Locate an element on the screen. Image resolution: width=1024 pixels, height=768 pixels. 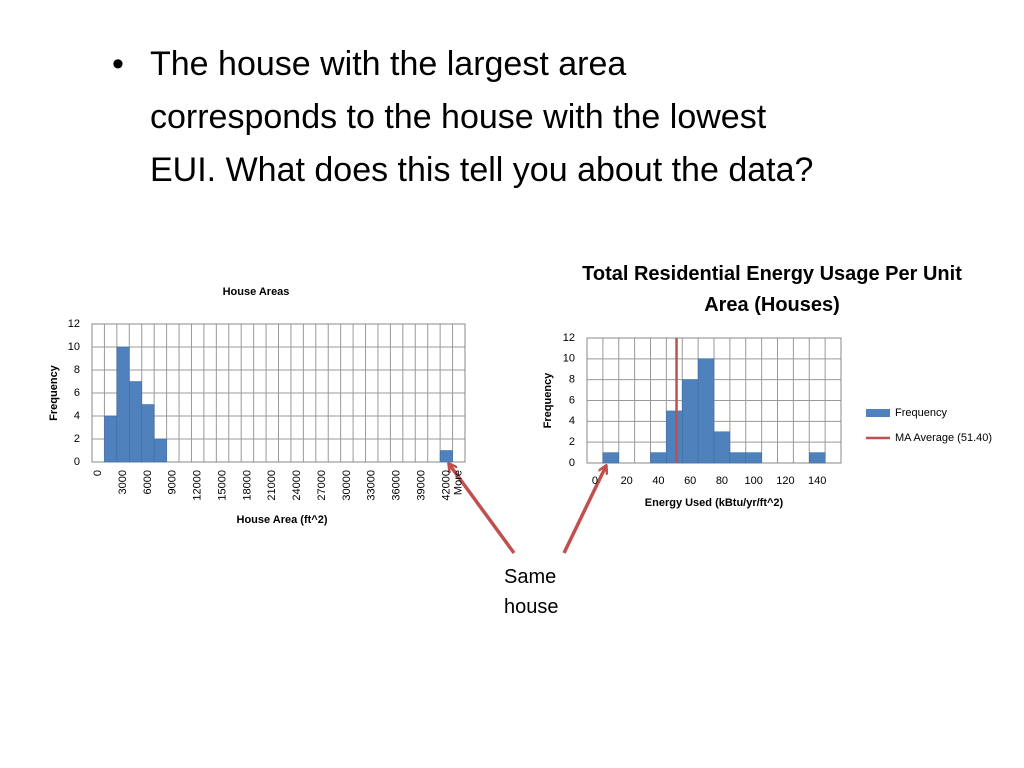
plot-frame is located at coordinates (278, 393).